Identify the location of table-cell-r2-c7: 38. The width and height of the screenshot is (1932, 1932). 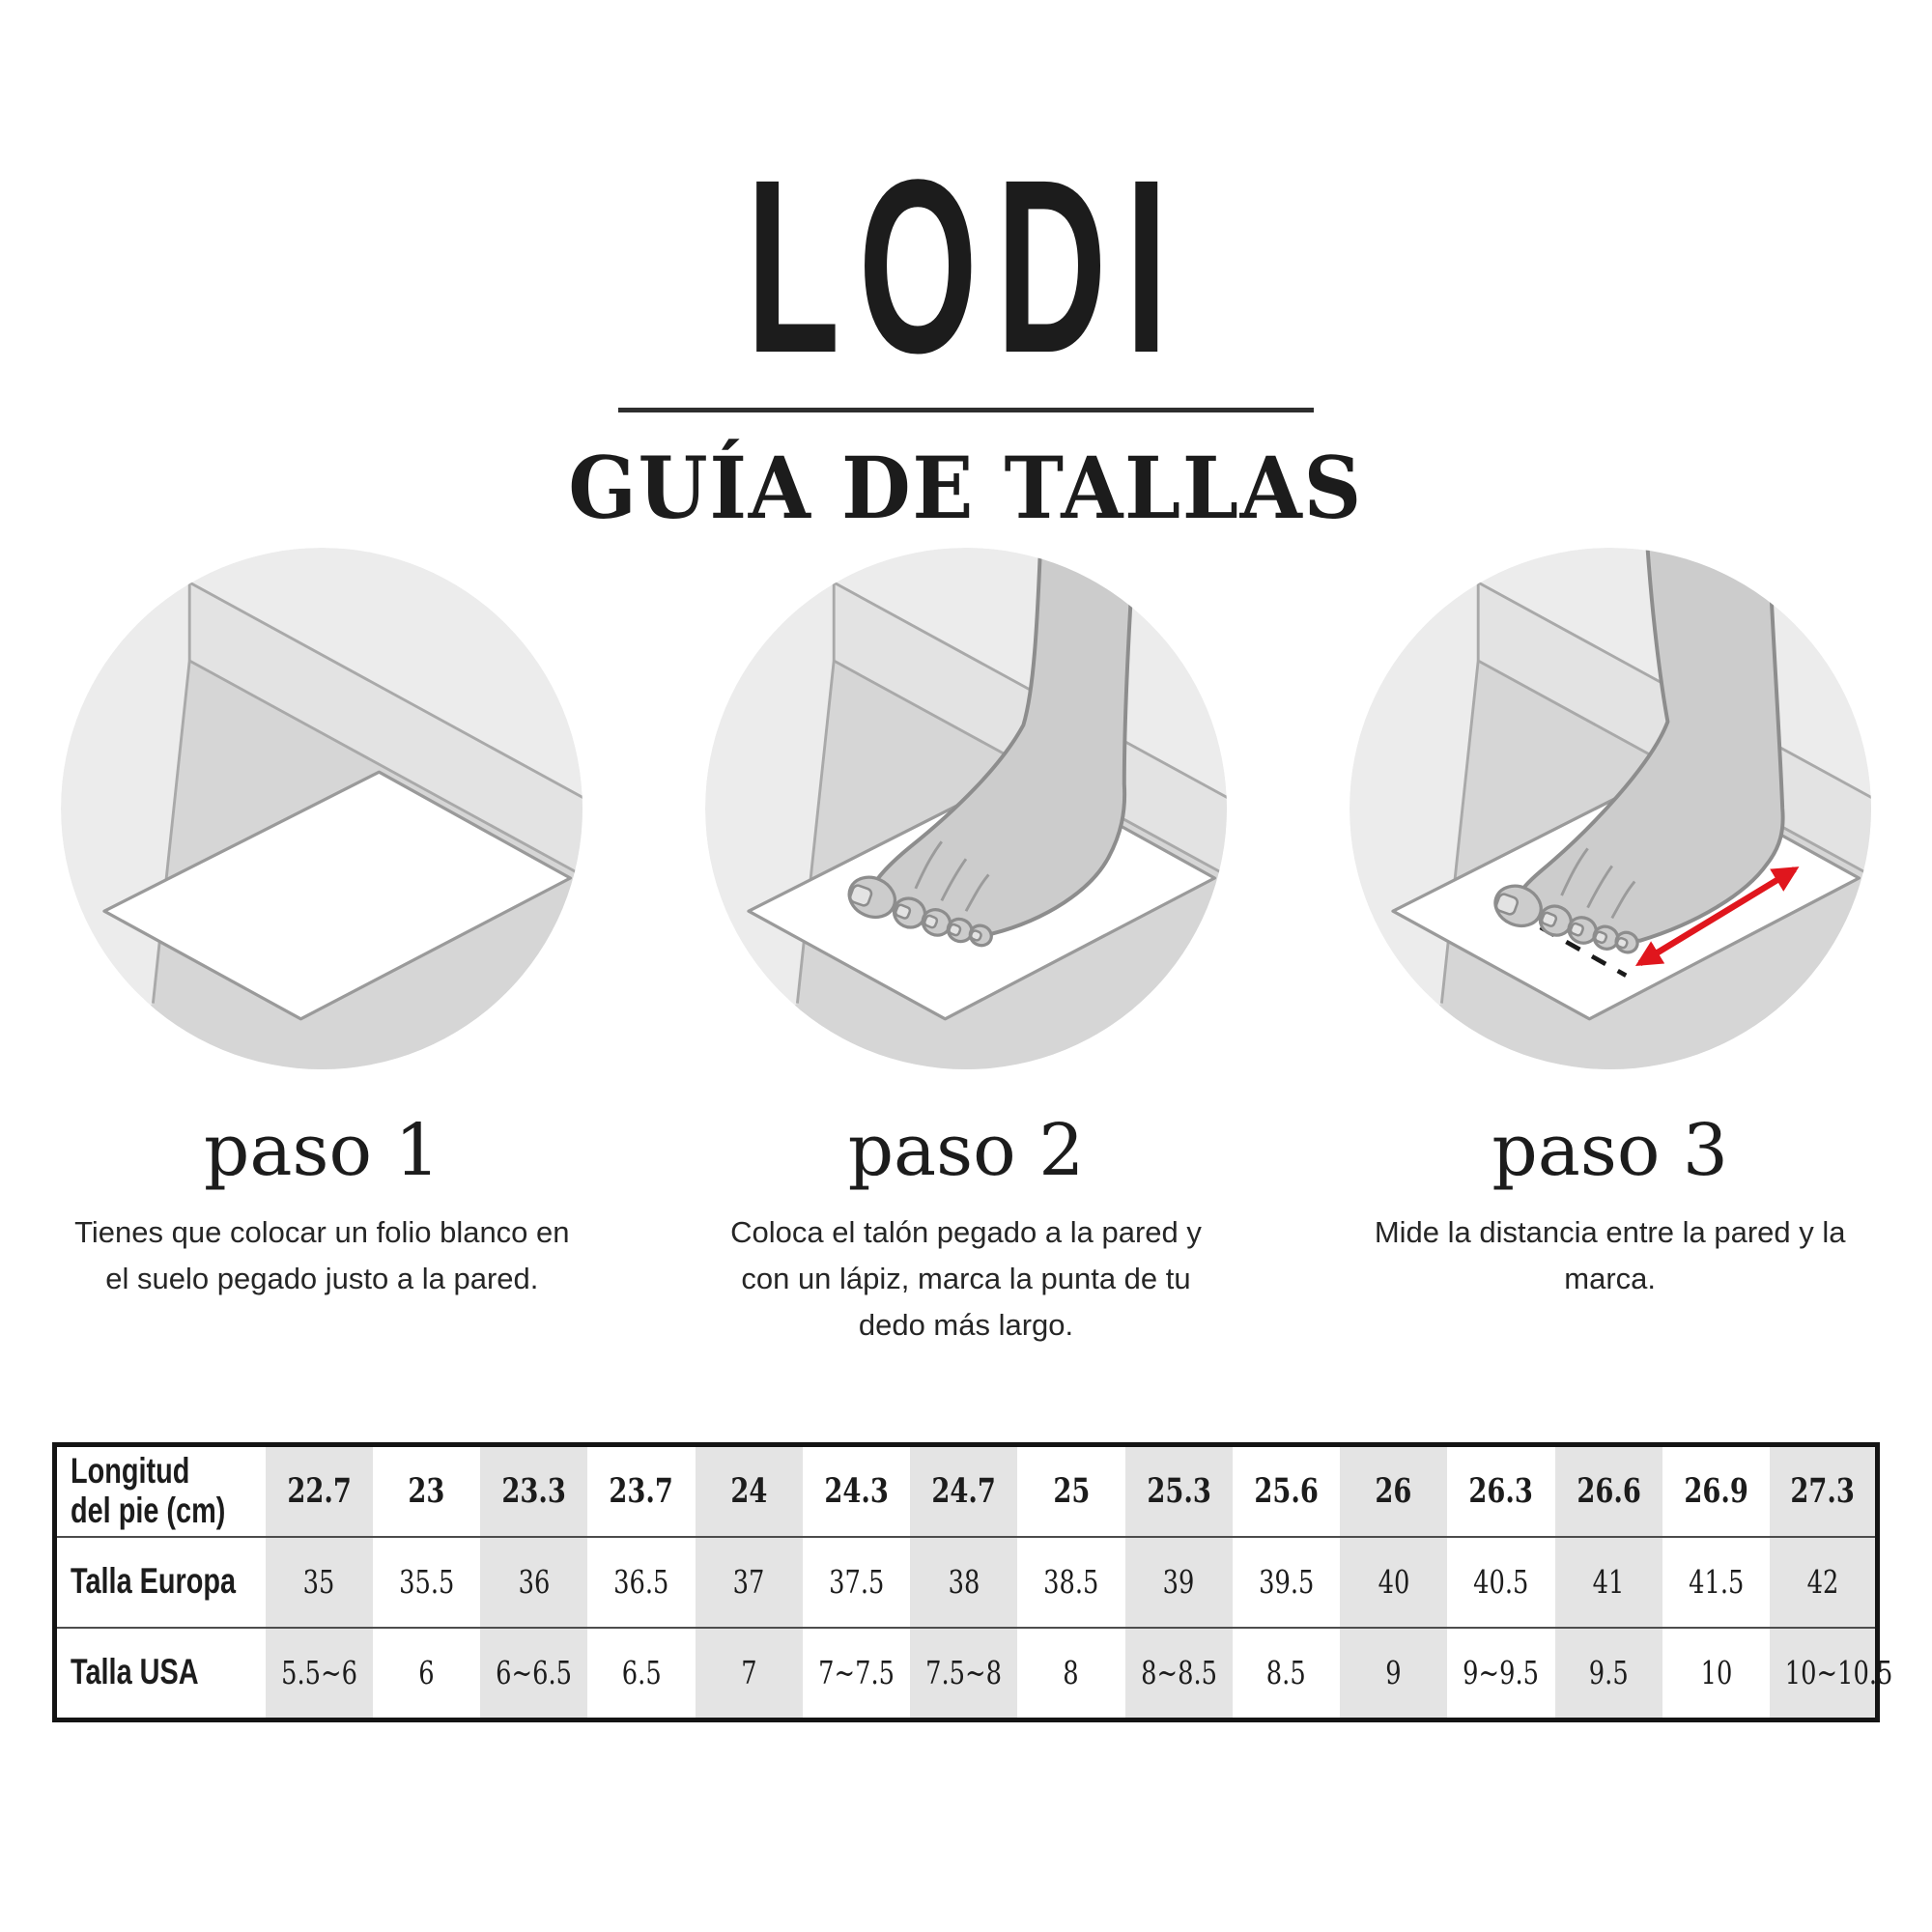
(964, 1581).